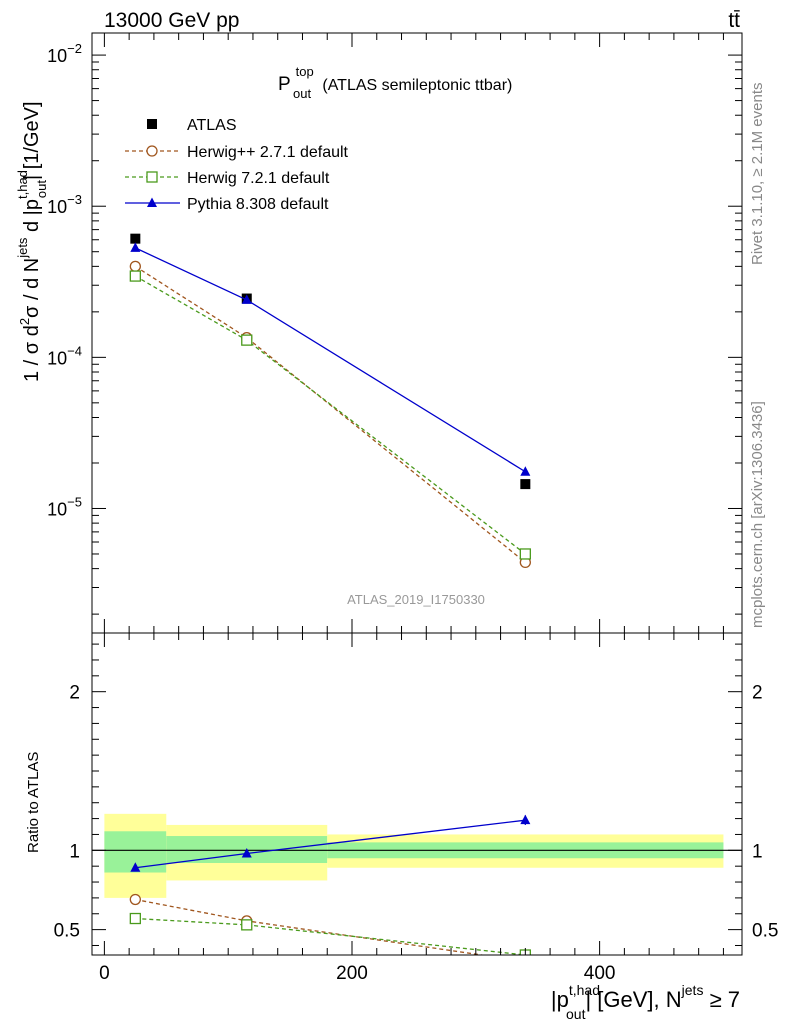  I want to click on plot-title-rest: (ATLAS semileptonic ttbar), so click(417, 85).